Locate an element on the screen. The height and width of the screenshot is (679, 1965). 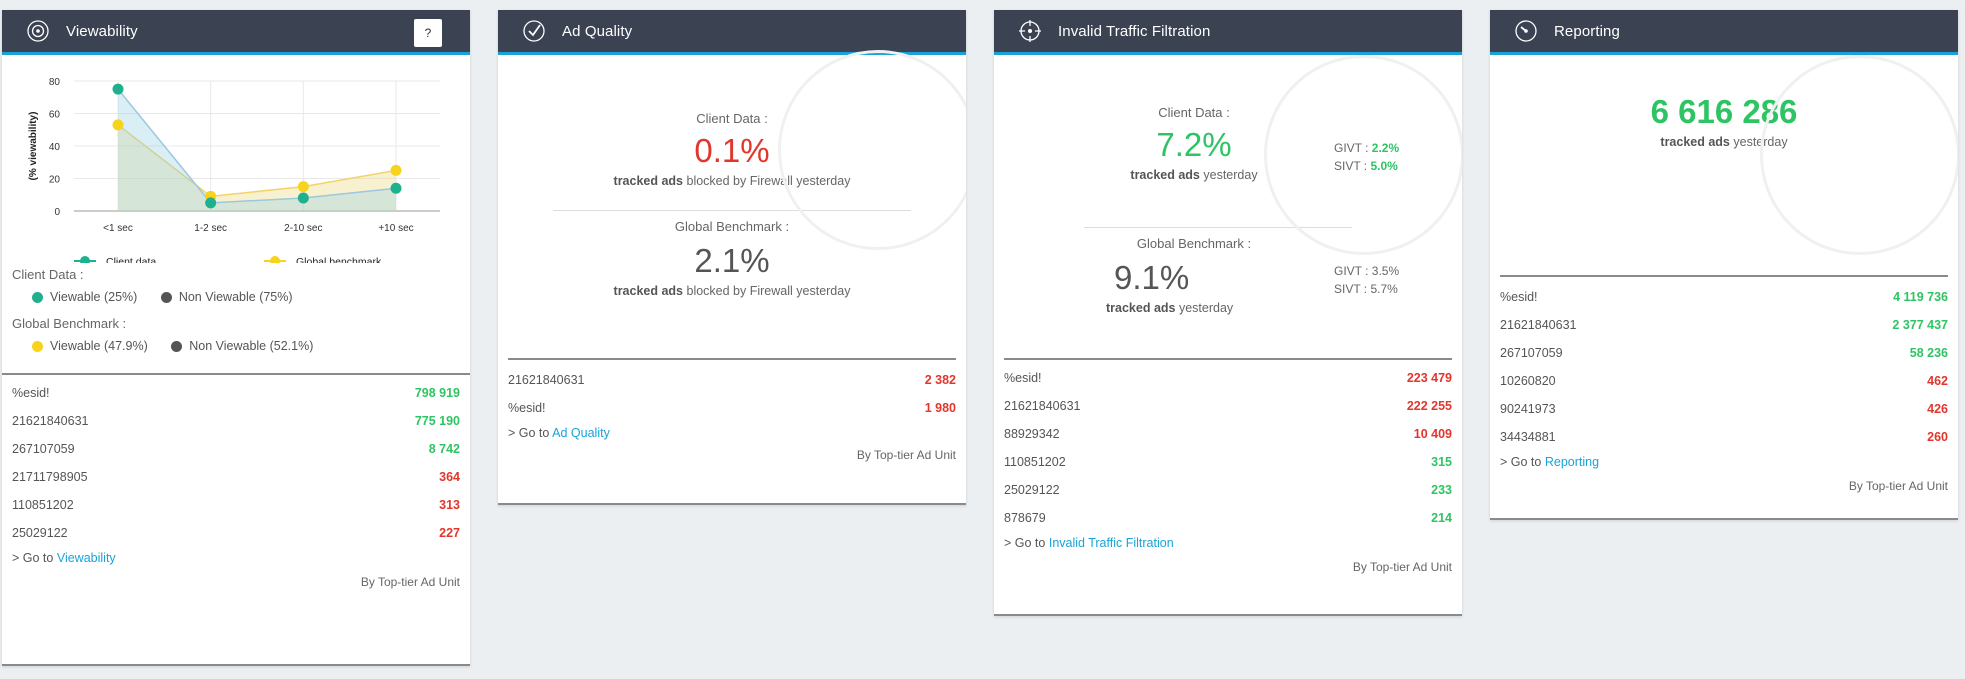
client-blocked-rate: 0.1% is located at coordinates (732, 150).